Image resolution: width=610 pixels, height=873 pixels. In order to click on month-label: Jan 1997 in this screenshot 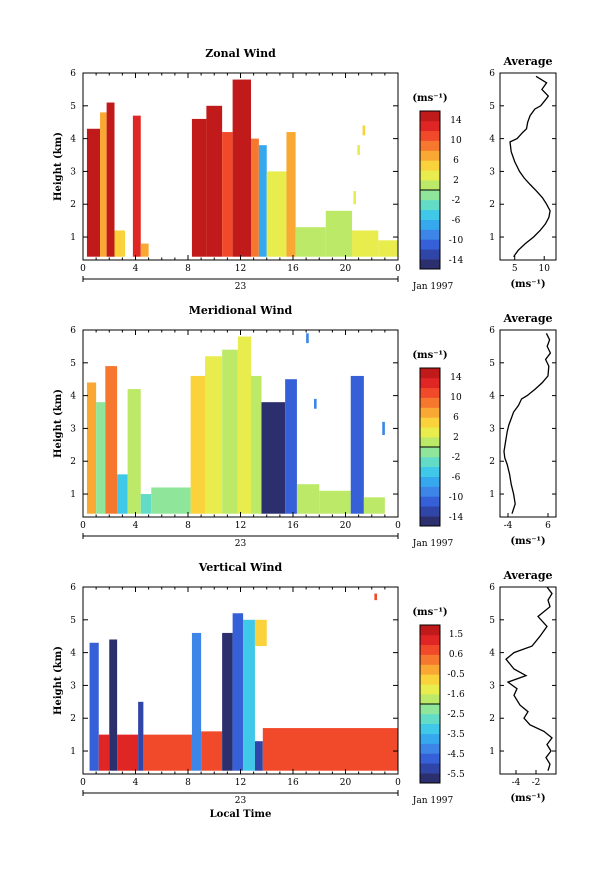, I will do `click(433, 544)`.